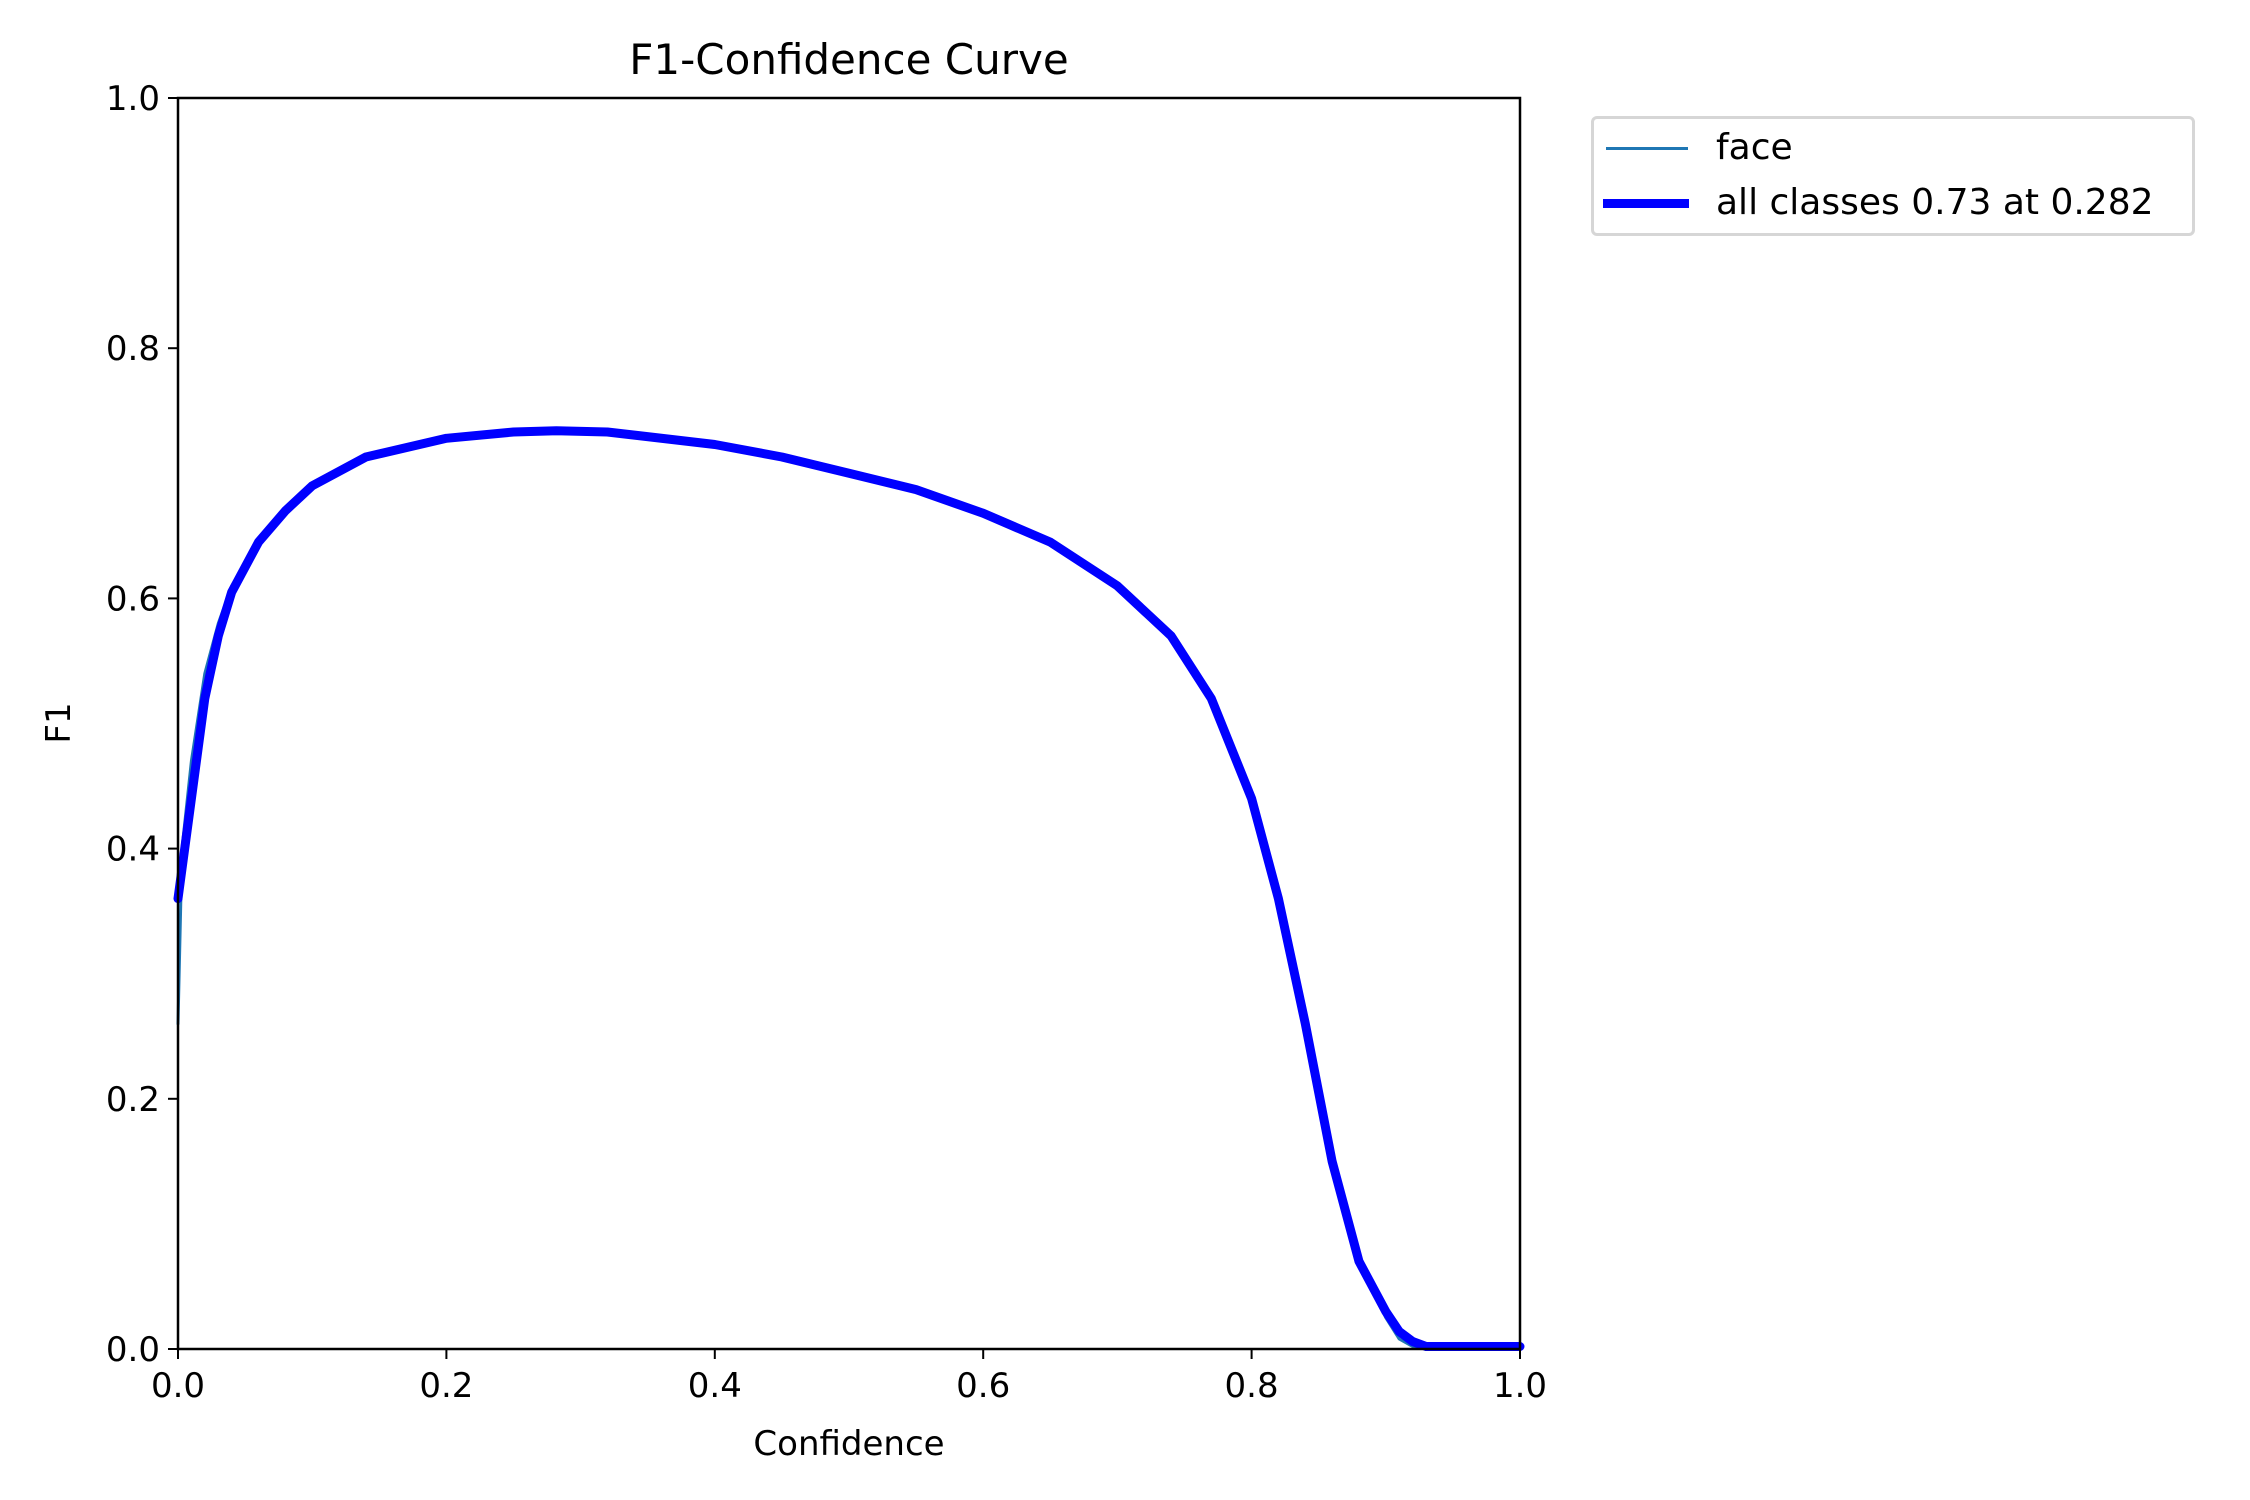 Image resolution: width=2250 pixels, height=1500 pixels. What do you see at coordinates (178, 1386) in the screenshot?
I see `x-tick-label: 0.0` at bounding box center [178, 1386].